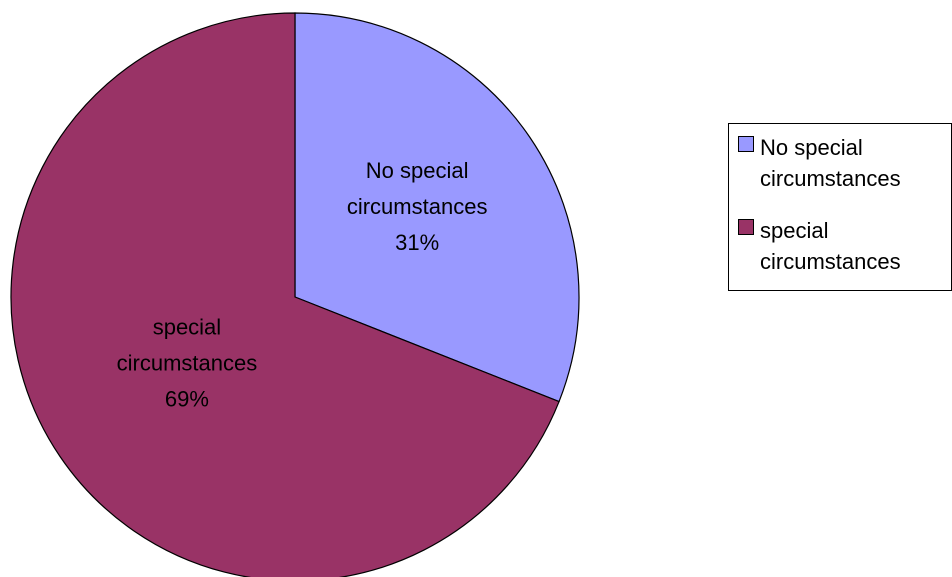  What do you see at coordinates (746, 227) in the screenshot?
I see `legend-swatch-special` at bounding box center [746, 227].